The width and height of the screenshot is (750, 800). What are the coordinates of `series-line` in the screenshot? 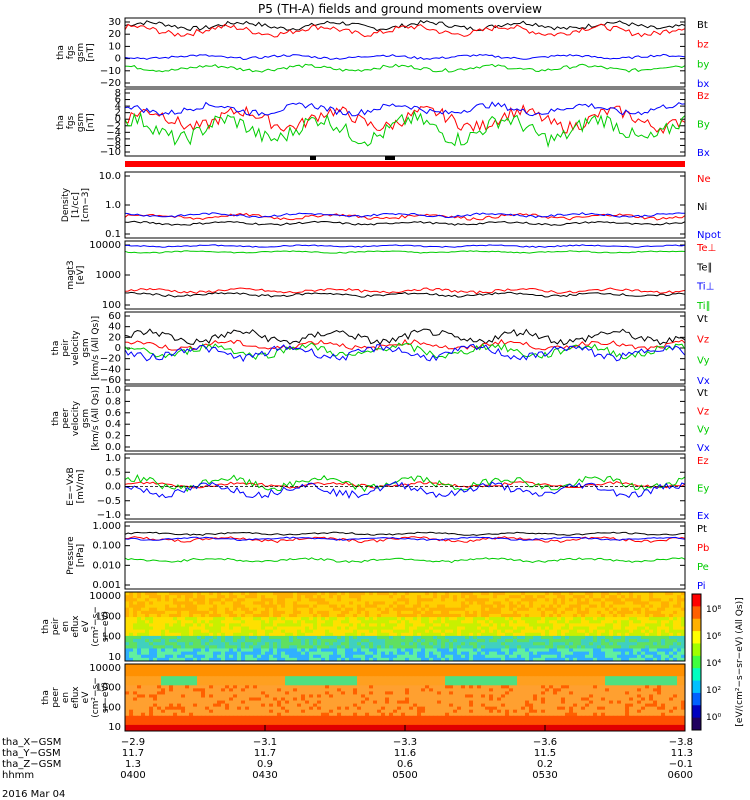 It's located at (404, 533).